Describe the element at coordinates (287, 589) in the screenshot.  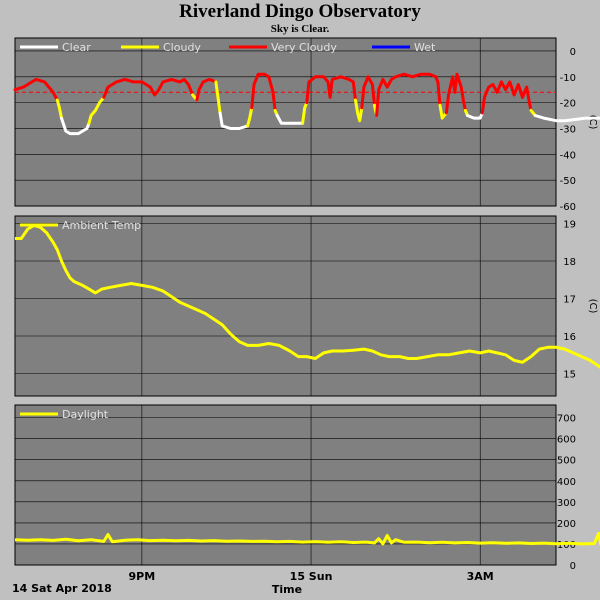
I see `x-axis-title: Time` at that location.